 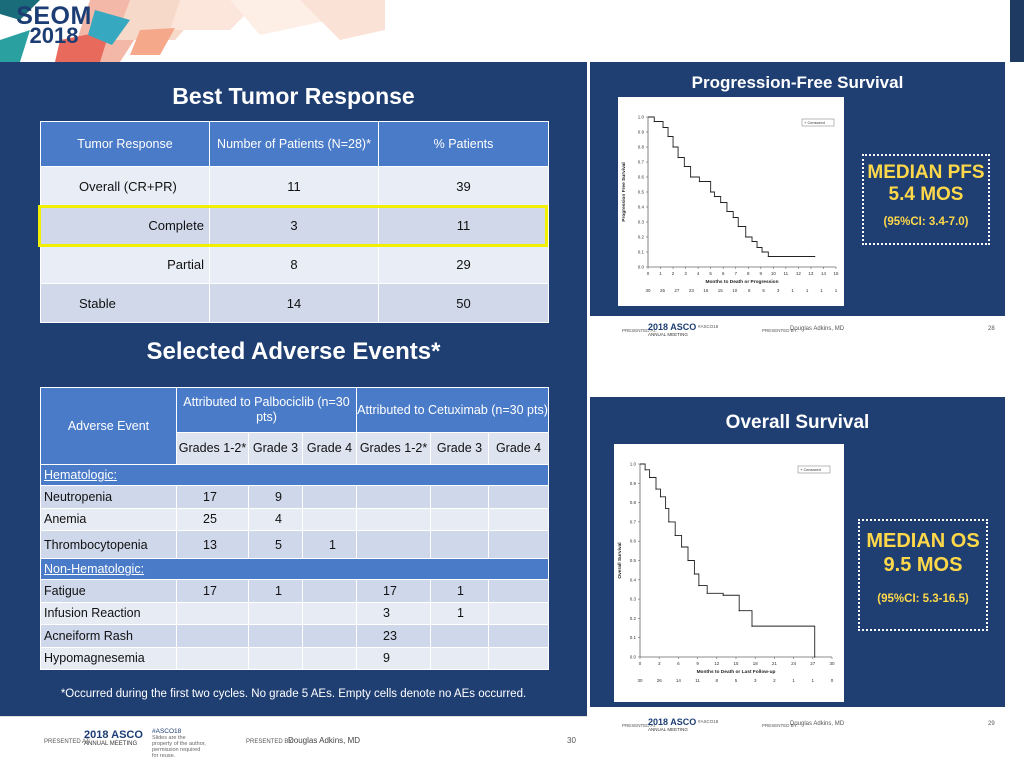 What do you see at coordinates (295, 613) in the screenshot?
I see `table-row: Infusion Reaction 3 1` at bounding box center [295, 613].